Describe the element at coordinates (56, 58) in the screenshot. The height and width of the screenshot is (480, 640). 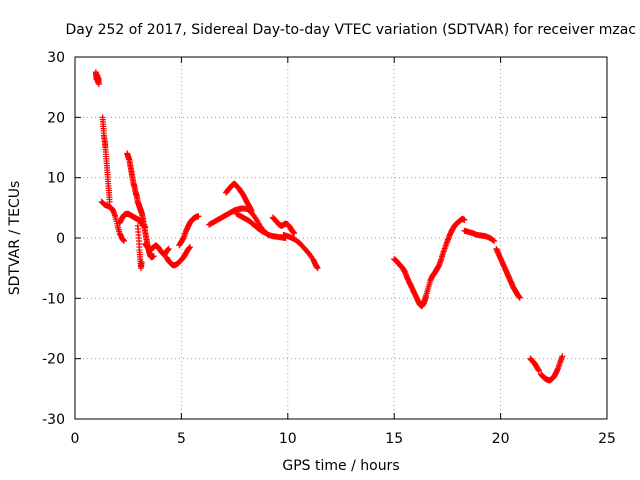
I see `y-tick-label: 30` at that location.